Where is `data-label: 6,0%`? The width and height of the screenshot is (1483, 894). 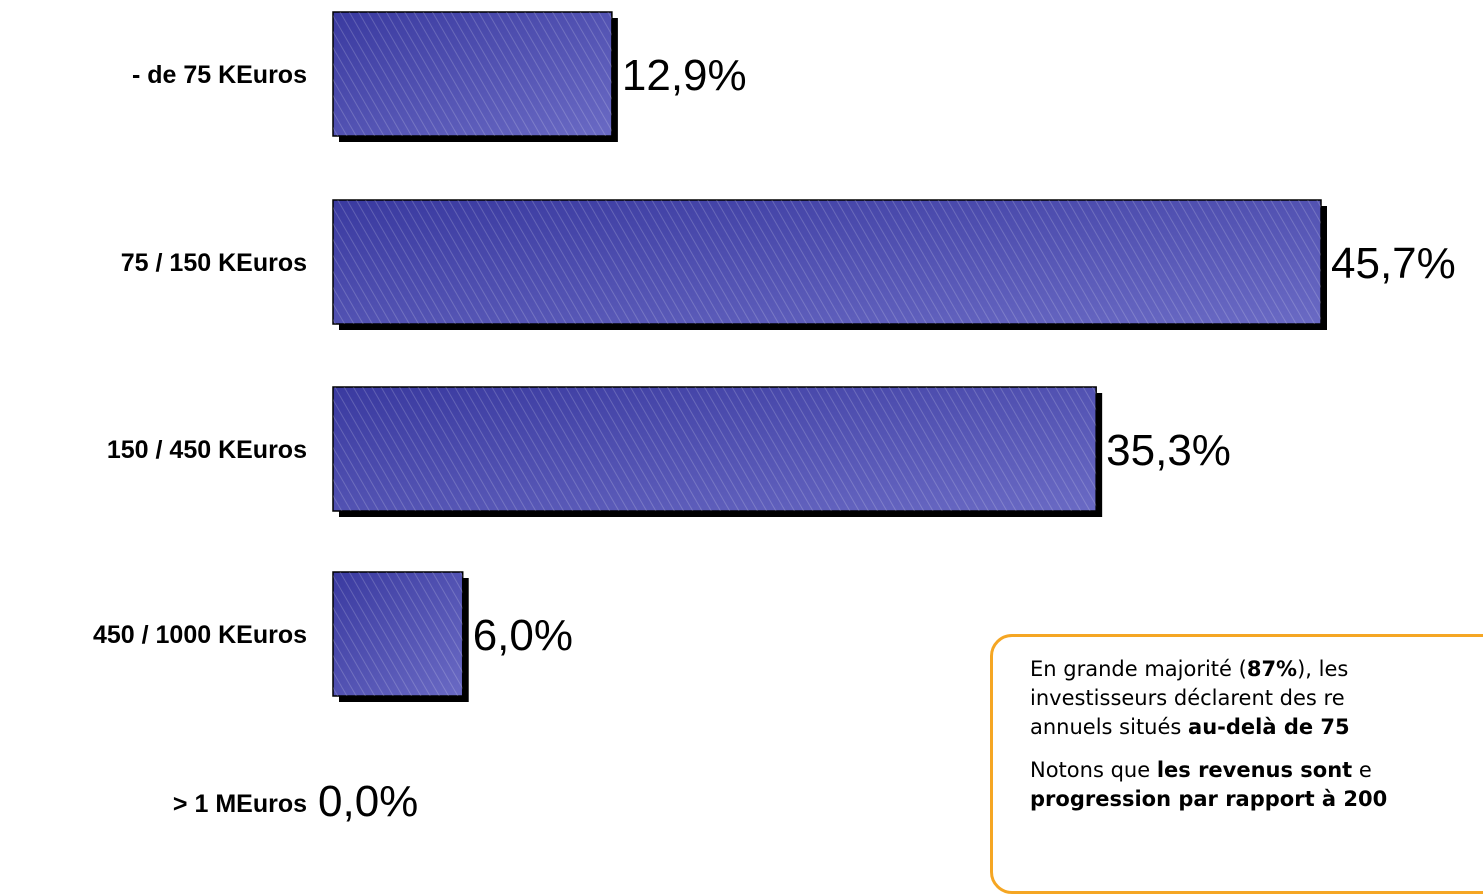
data-label: 6,0% is located at coordinates (523, 635).